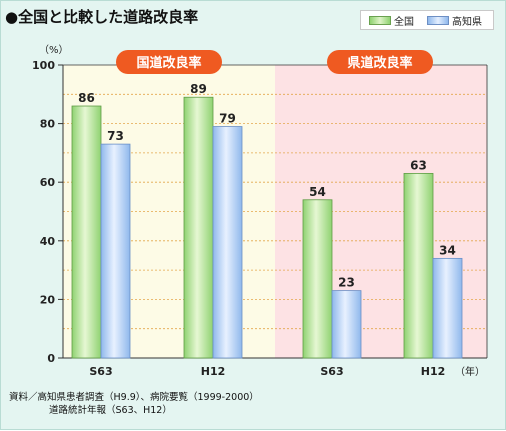 Image resolution: width=506 pixels, height=431 pixels. I want to click on chart-title: ●全国と比較した道路改良率, so click(102, 17).